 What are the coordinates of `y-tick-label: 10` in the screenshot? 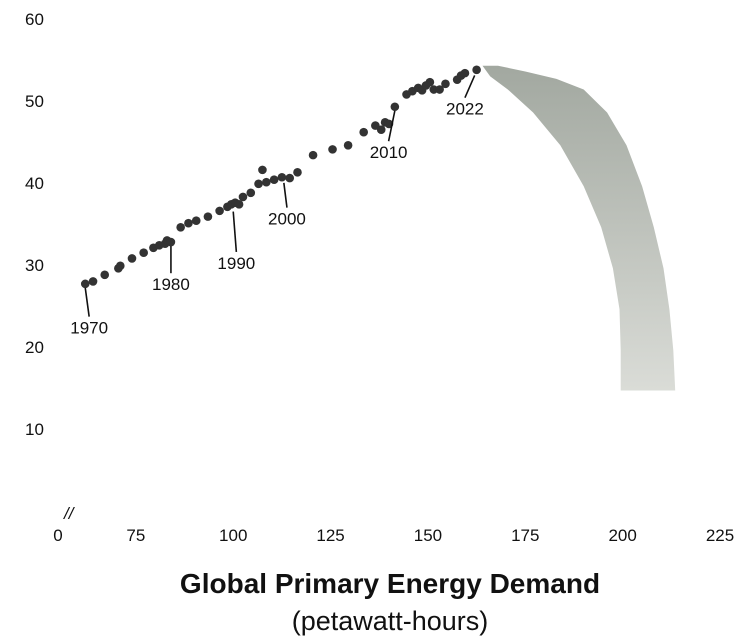 It's located at (34, 429).